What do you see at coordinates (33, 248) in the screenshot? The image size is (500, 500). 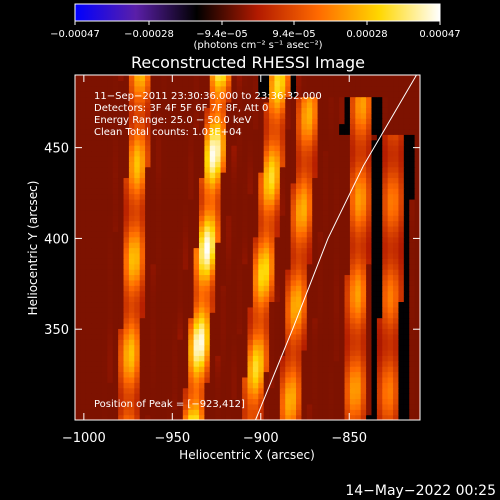 I see `y-axis-label: Heliocentric Y (arcsec)` at bounding box center [33, 248].